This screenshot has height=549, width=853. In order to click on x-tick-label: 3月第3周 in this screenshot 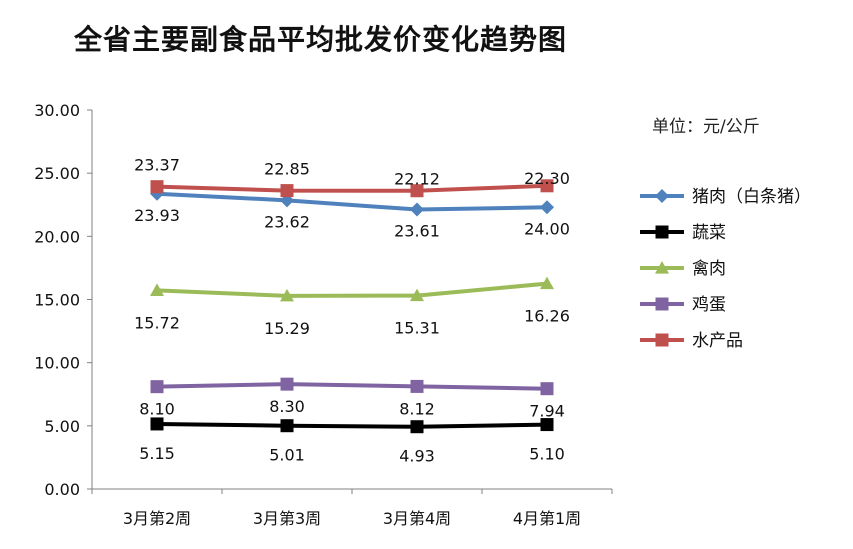, I will do `click(287, 518)`.